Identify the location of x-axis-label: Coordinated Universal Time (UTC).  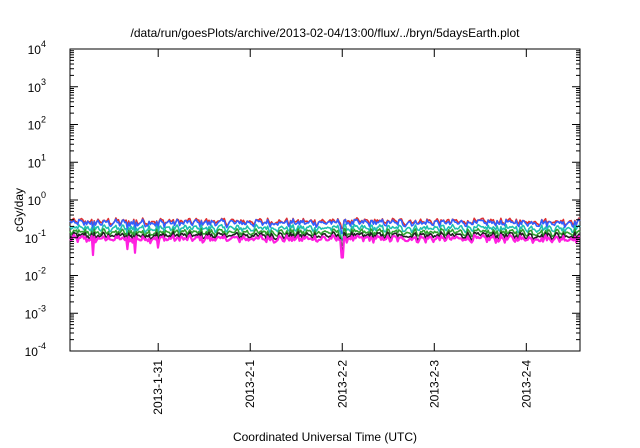
(325, 437).